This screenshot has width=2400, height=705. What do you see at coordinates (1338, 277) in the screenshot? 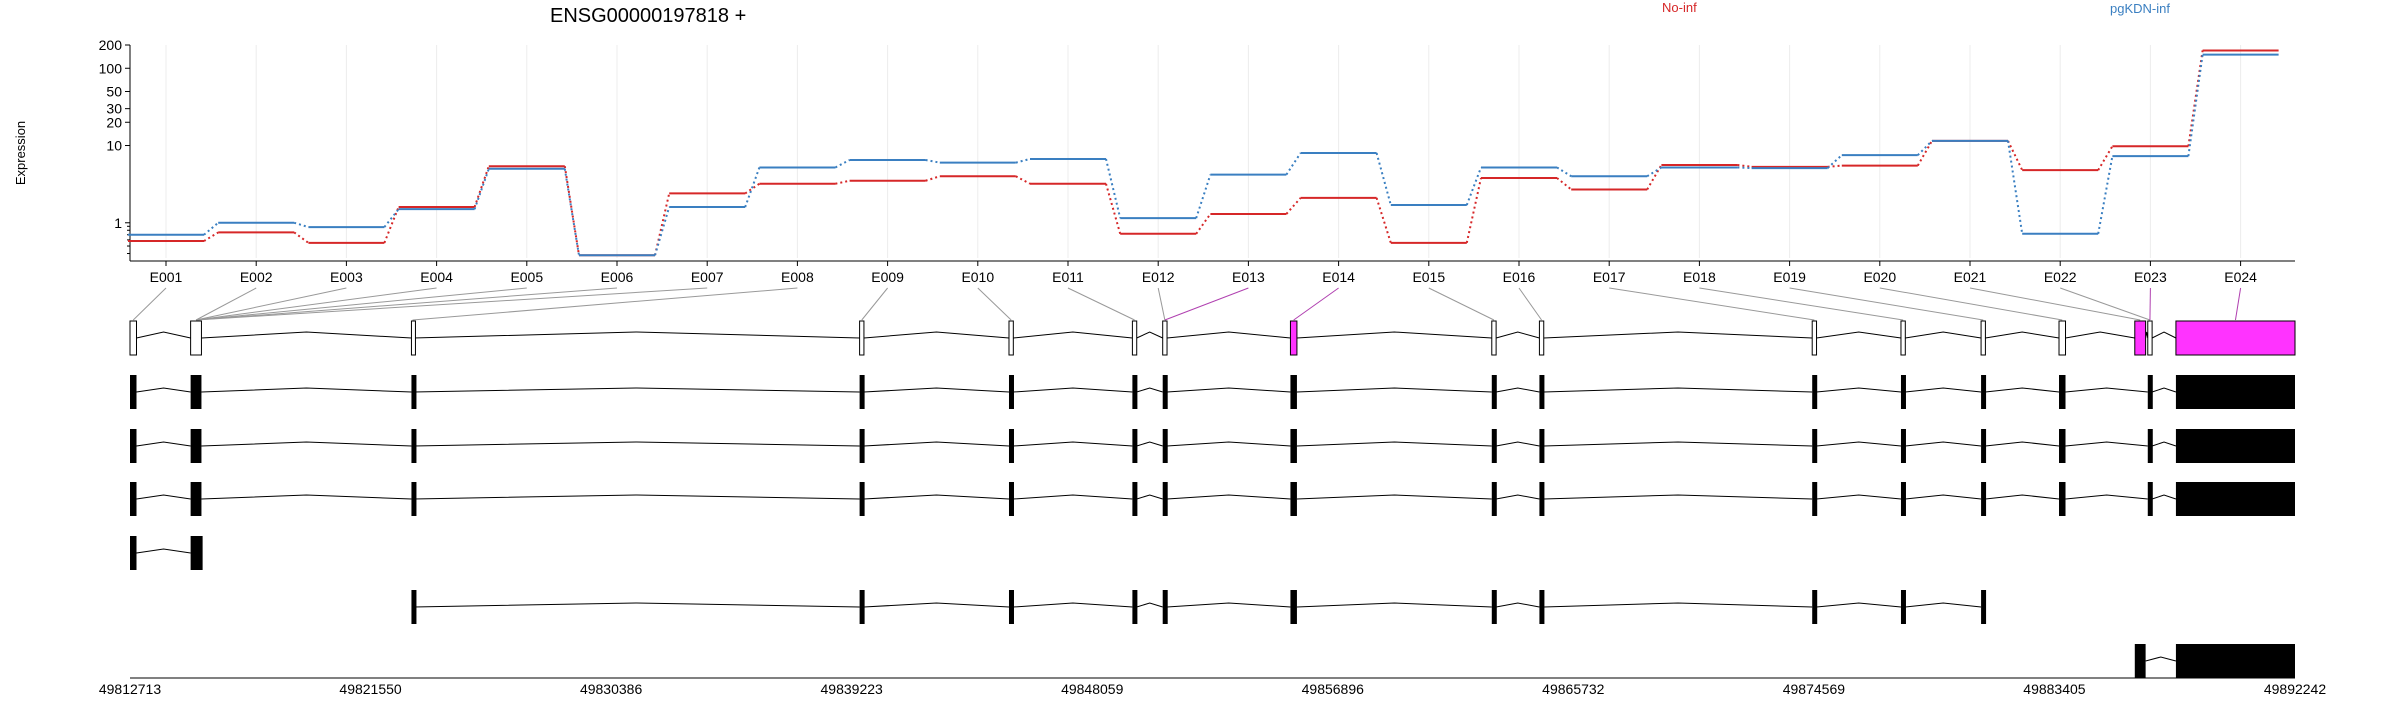
I see `x-tick-label-E014: E014` at bounding box center [1338, 277].